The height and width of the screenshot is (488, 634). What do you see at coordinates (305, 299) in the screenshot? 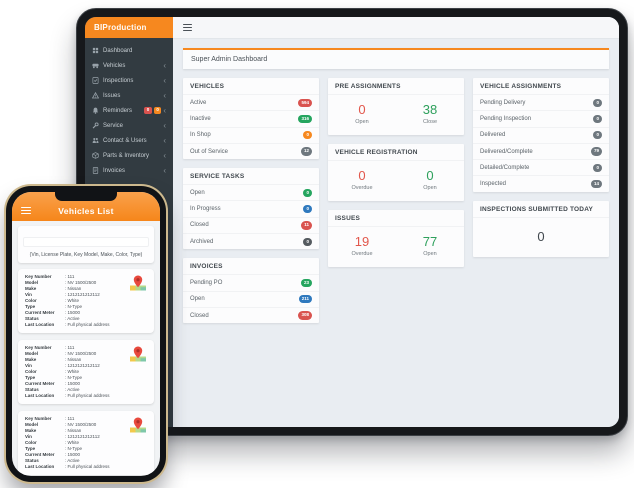
I see `count-badge: 211` at bounding box center [305, 299].